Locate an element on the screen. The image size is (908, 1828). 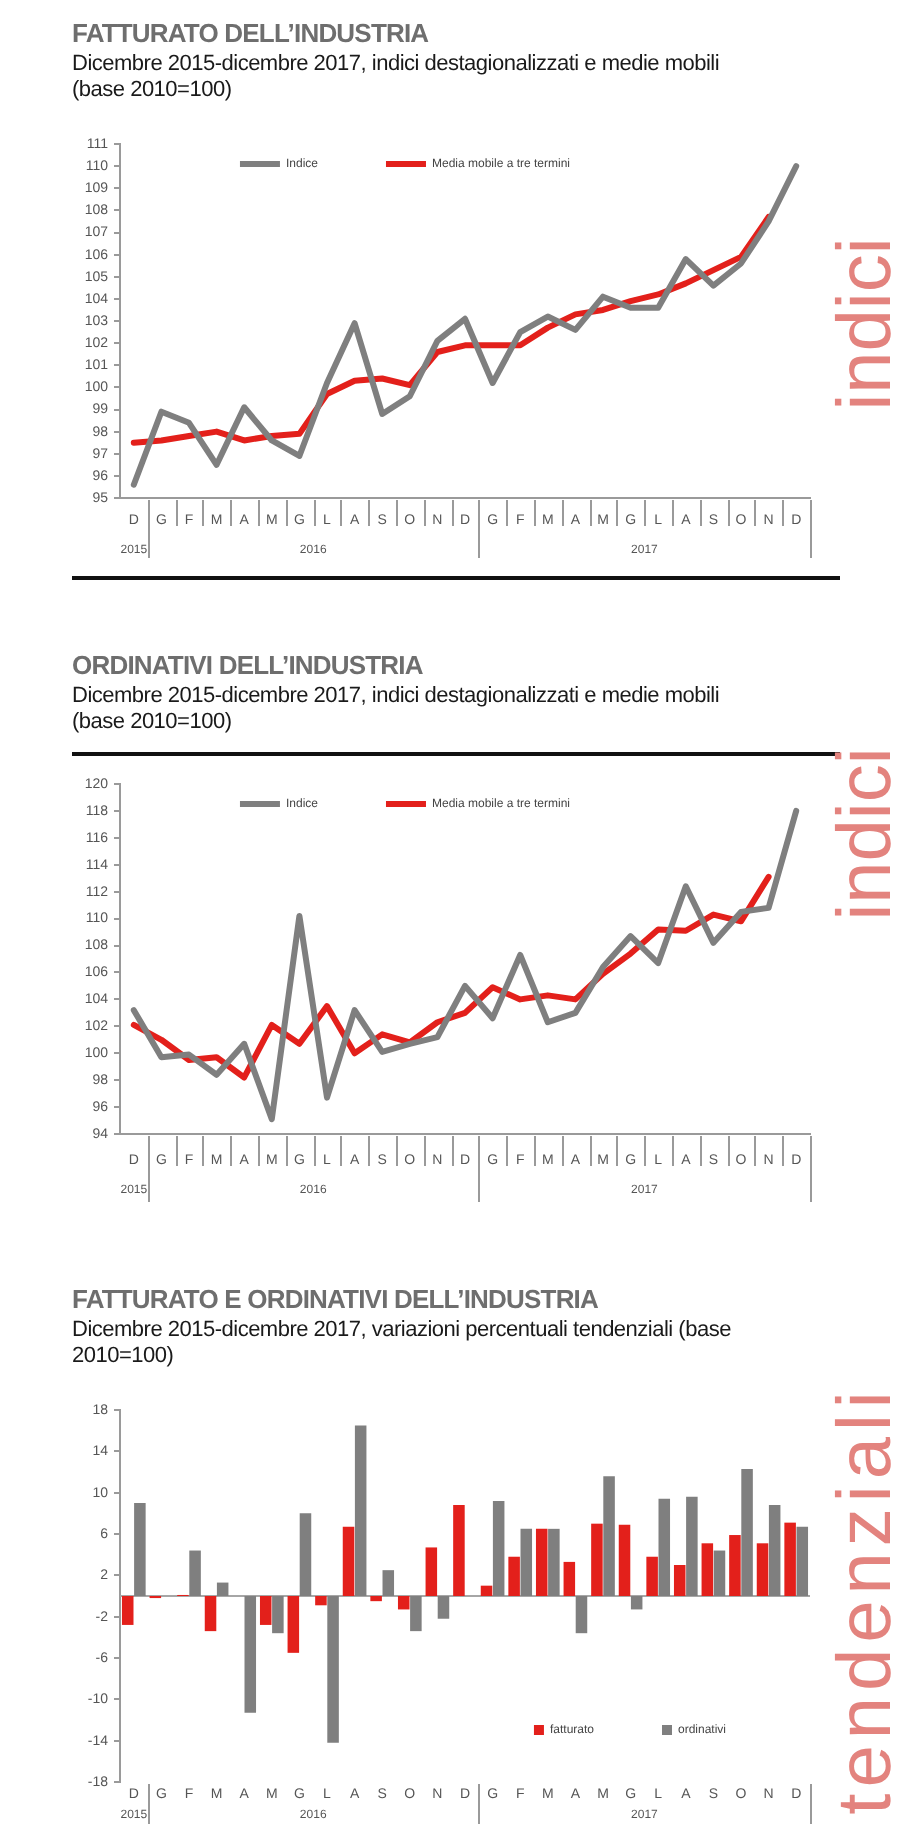
chart-title: FATTURATO E ORDINATIVI DELL’INDUSTRIA is located at coordinates (335, 1299).